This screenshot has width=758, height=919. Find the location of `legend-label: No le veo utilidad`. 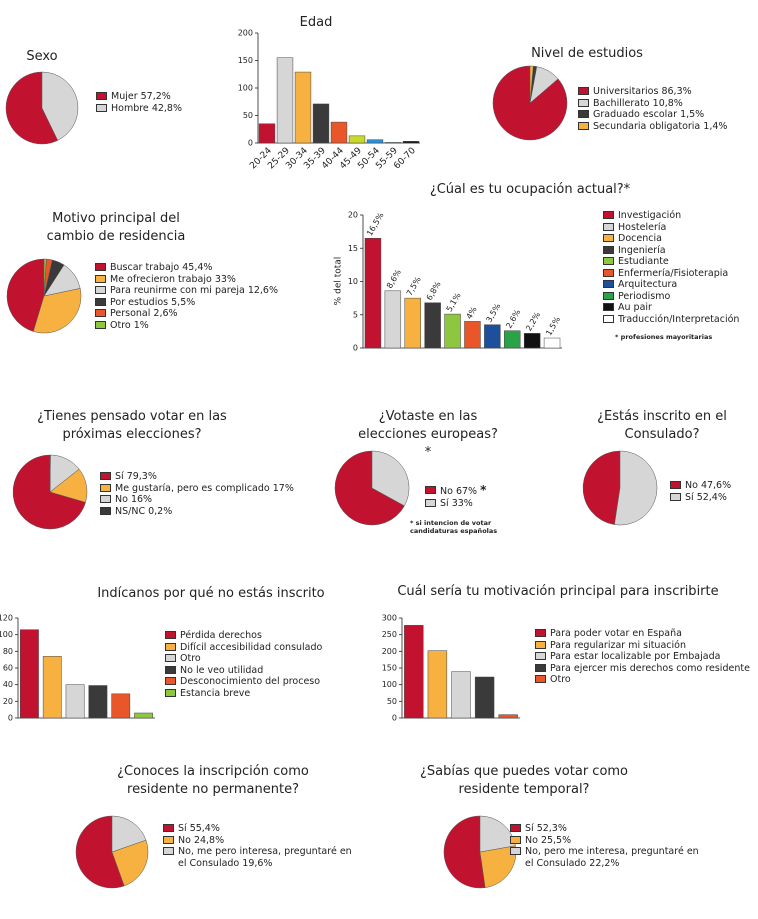

legend-label: No le veo utilidad is located at coordinates (222, 670).